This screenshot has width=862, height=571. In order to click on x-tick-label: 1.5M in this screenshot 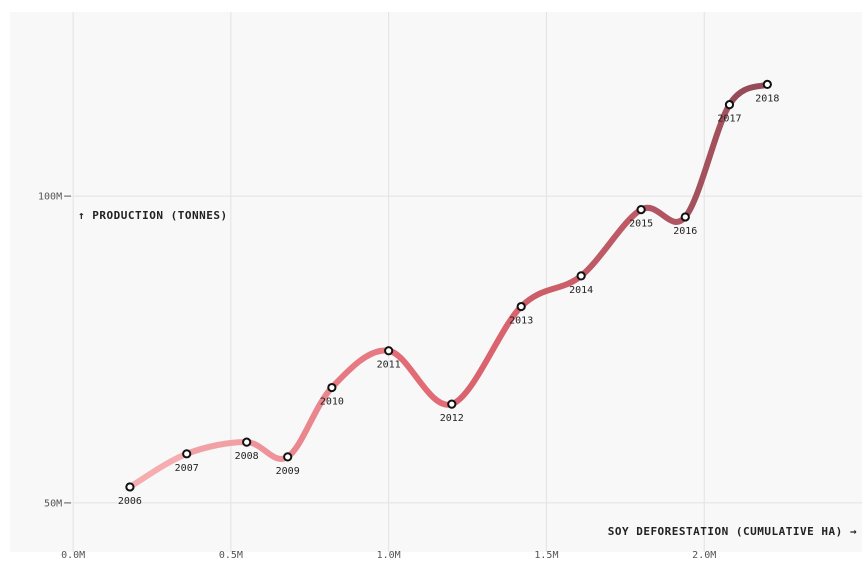, I will do `click(546, 555)`.